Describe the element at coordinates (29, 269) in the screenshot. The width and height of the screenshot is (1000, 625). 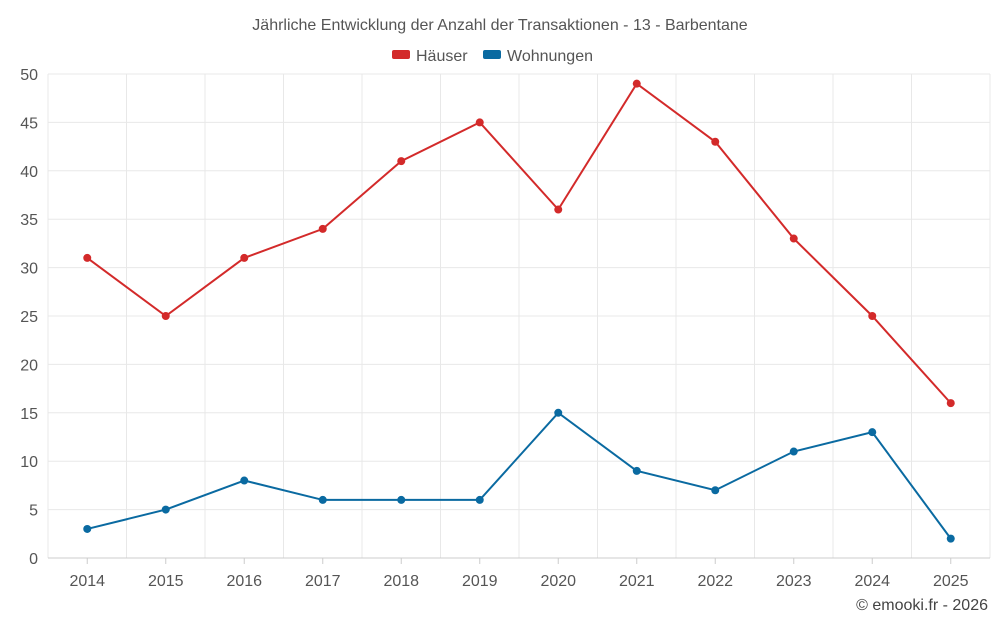
I see `y-tick-label: 30` at that location.